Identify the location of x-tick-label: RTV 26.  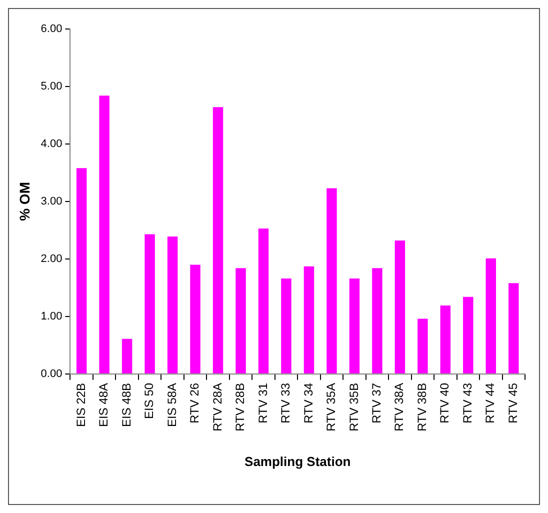
(195, 403).